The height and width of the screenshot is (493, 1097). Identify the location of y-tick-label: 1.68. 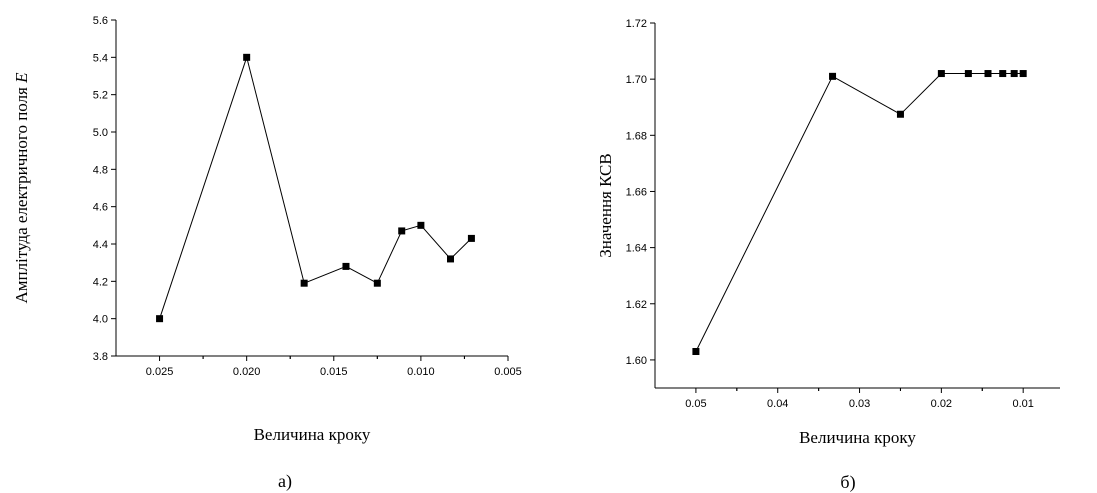
(636, 136).